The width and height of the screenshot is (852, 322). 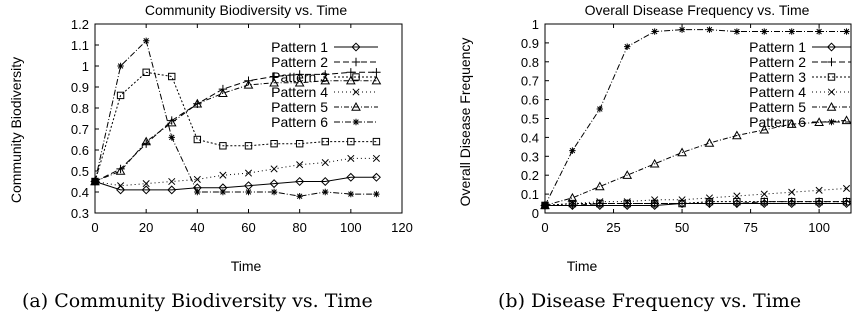 I want to click on y-tick-label: 1.1, so click(x=80, y=45).